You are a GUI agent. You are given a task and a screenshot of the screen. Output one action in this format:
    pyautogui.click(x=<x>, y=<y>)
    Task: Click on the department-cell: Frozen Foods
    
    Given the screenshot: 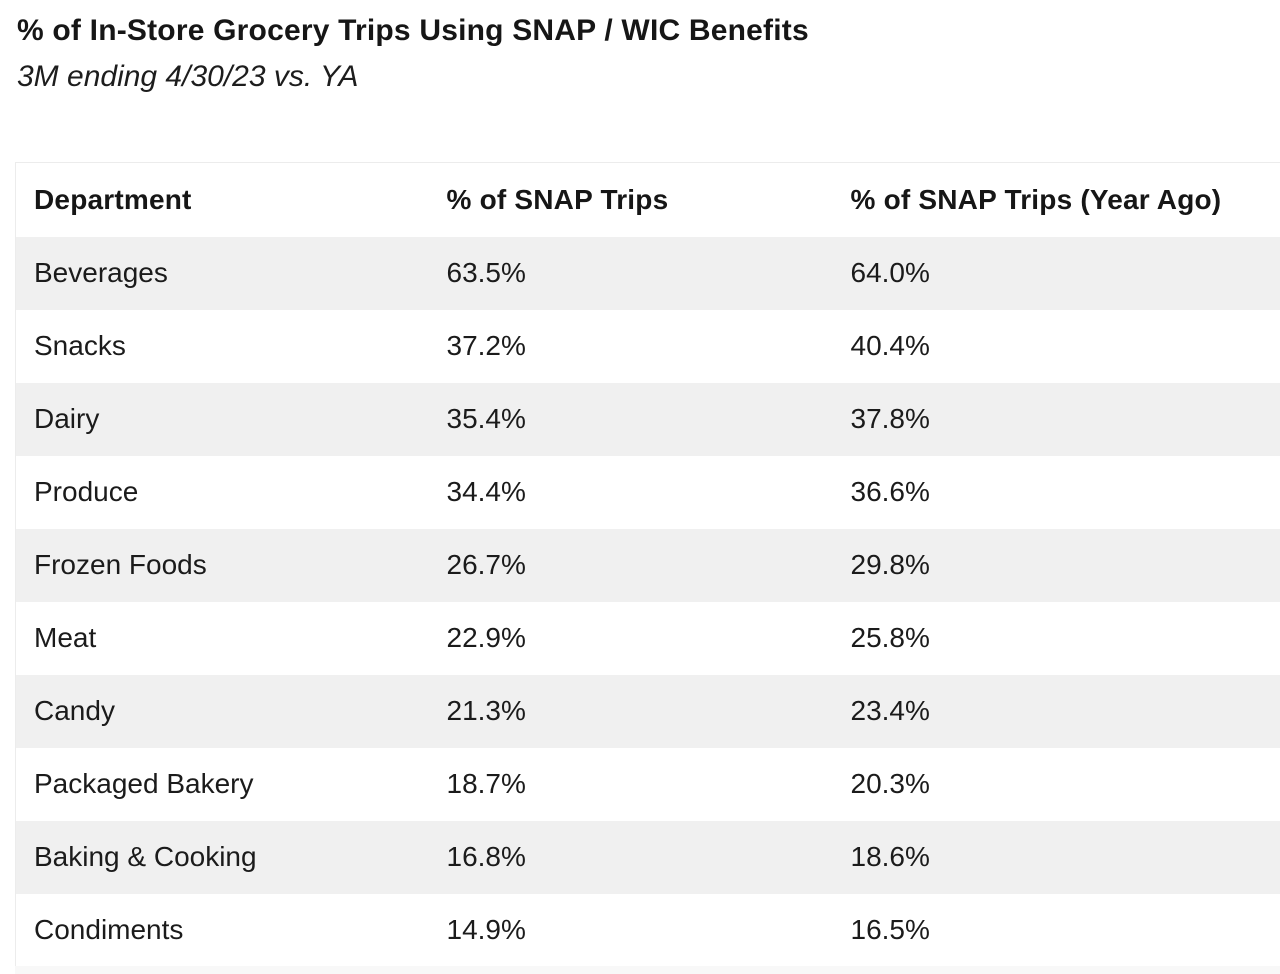 What is the action you would take?
    pyautogui.click(x=120, y=564)
    